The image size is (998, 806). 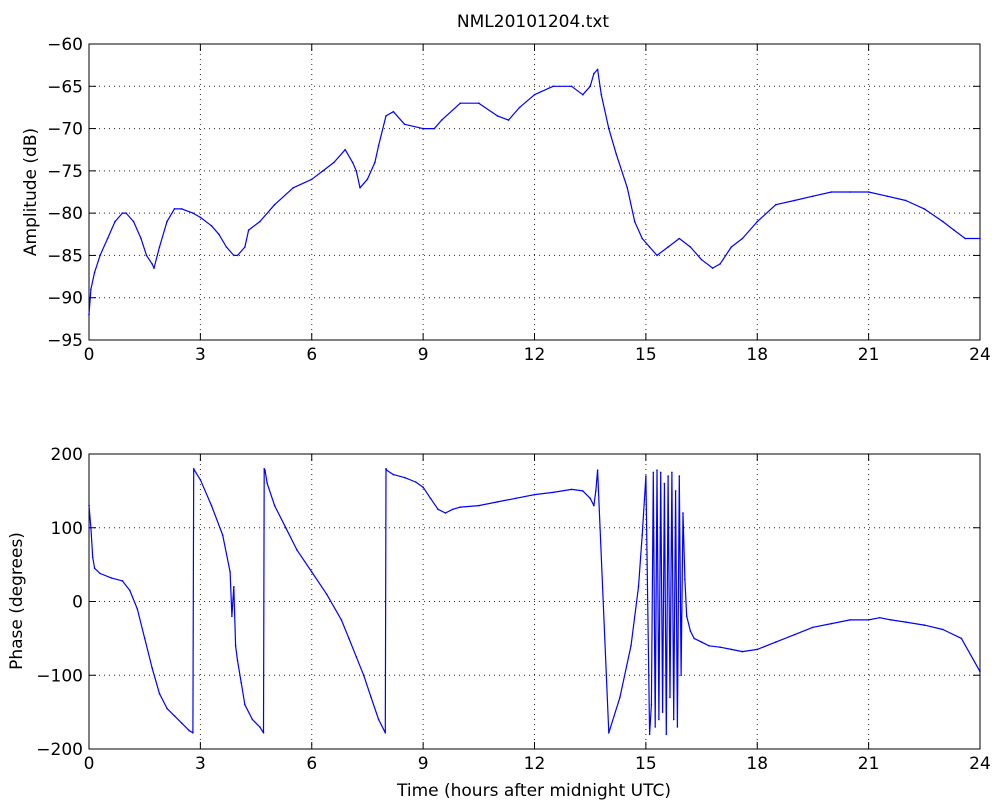 What do you see at coordinates (423, 764) in the screenshot?
I see `phase-x-tick-label: 9` at bounding box center [423, 764].